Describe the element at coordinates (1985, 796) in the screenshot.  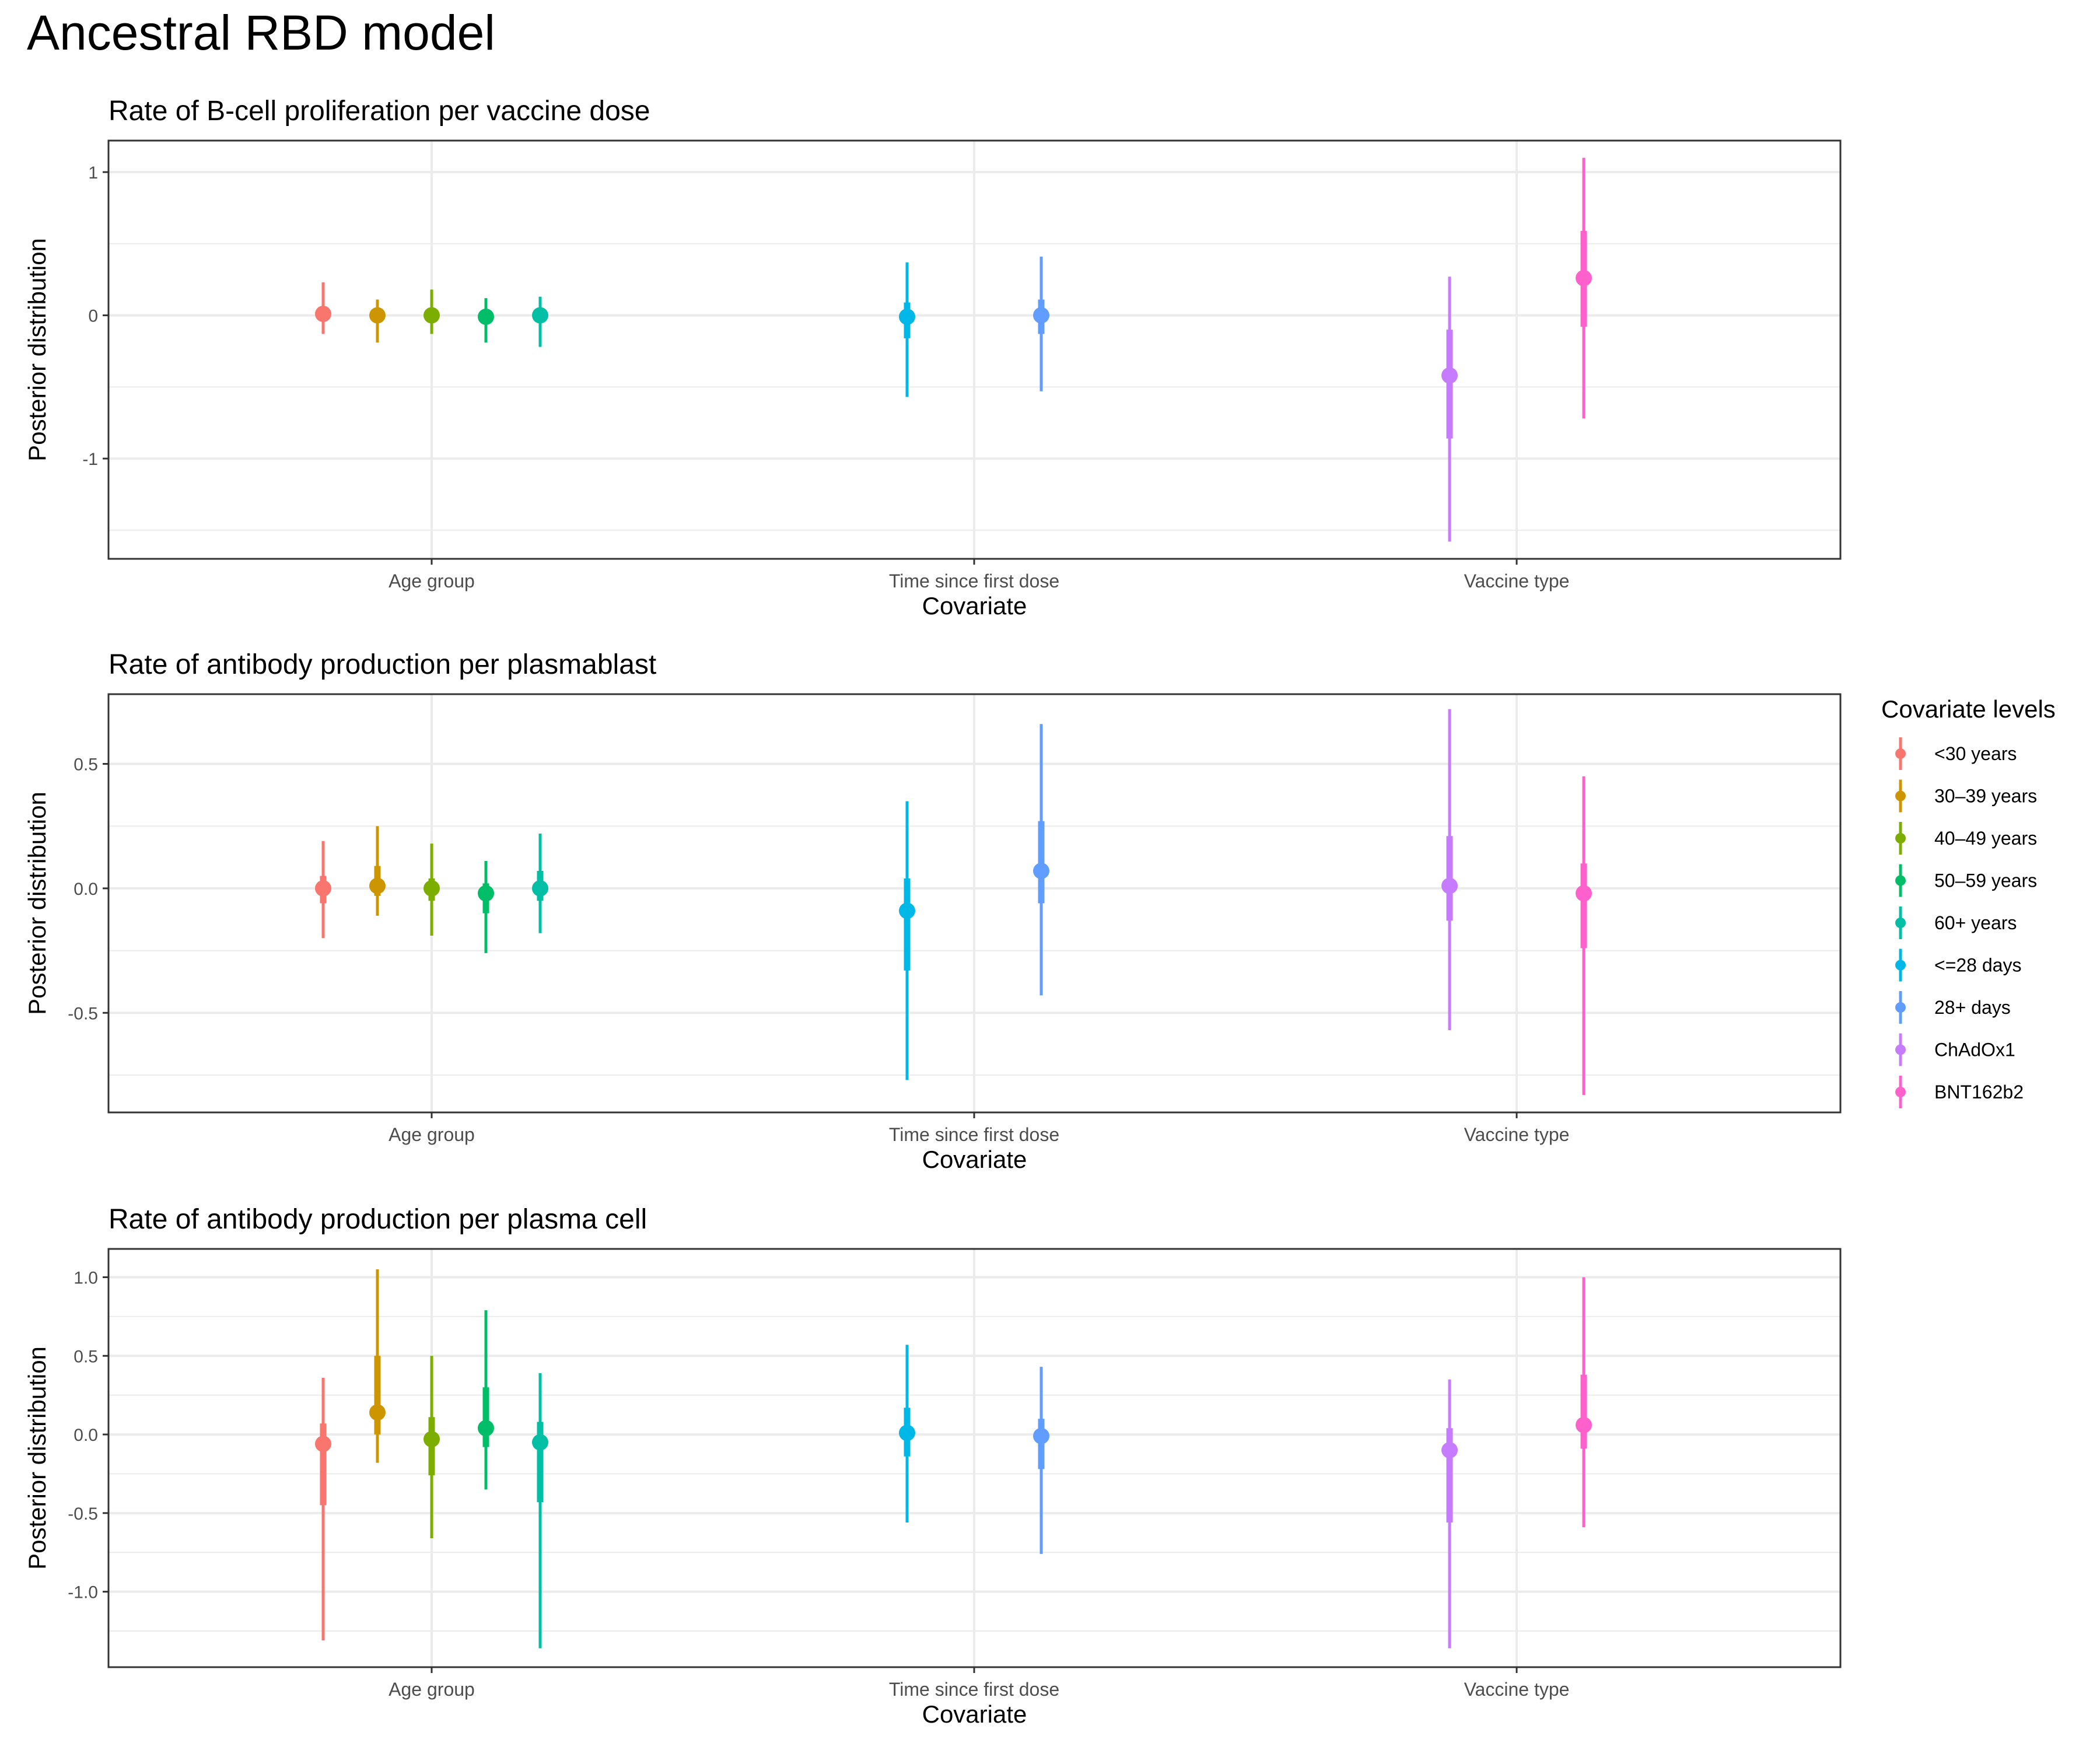
I see `legend-label: 30–39 years` at that location.